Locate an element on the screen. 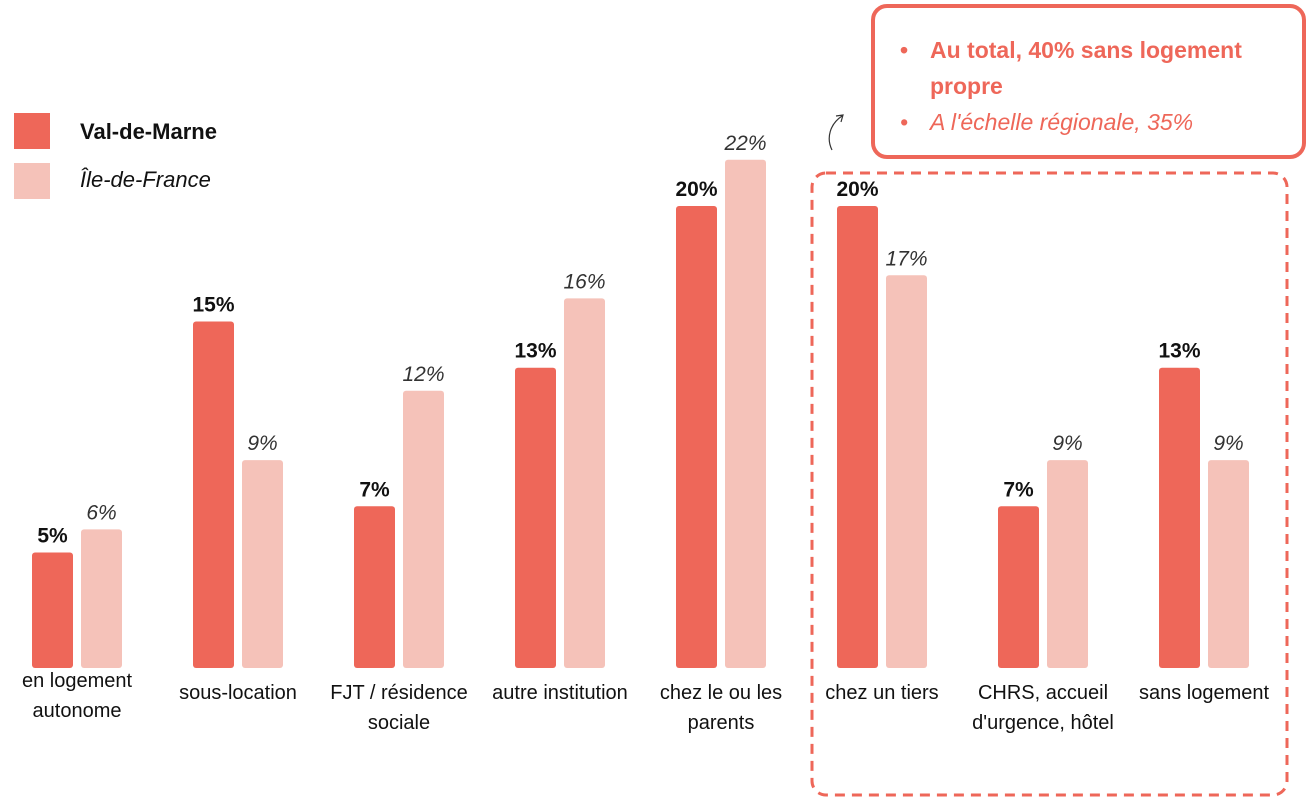  value-label: 16% is located at coordinates (584, 281).